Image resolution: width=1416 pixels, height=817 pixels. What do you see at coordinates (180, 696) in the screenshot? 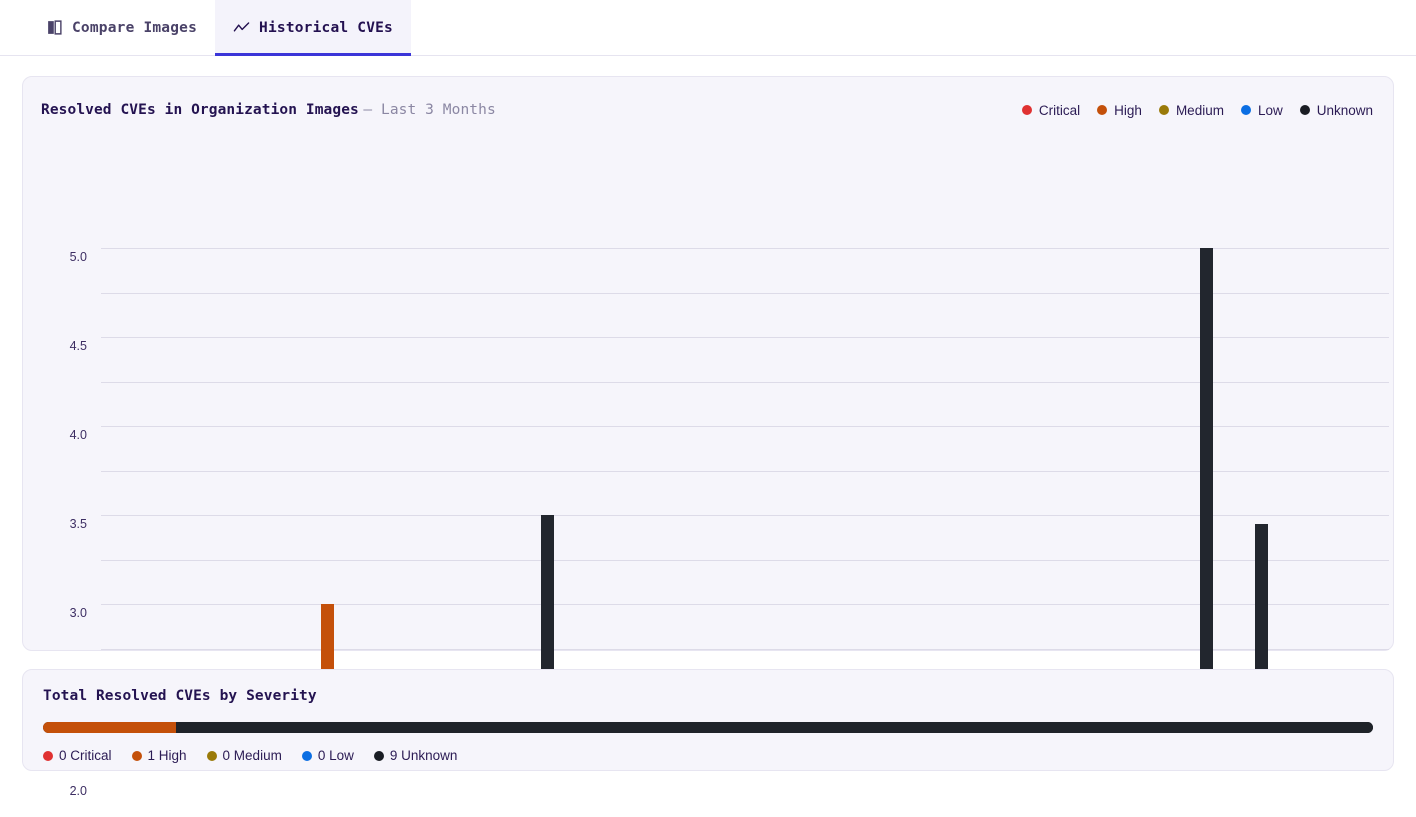
I see `total-card-title: Total Resolved CVEs by Severity` at bounding box center [180, 696].